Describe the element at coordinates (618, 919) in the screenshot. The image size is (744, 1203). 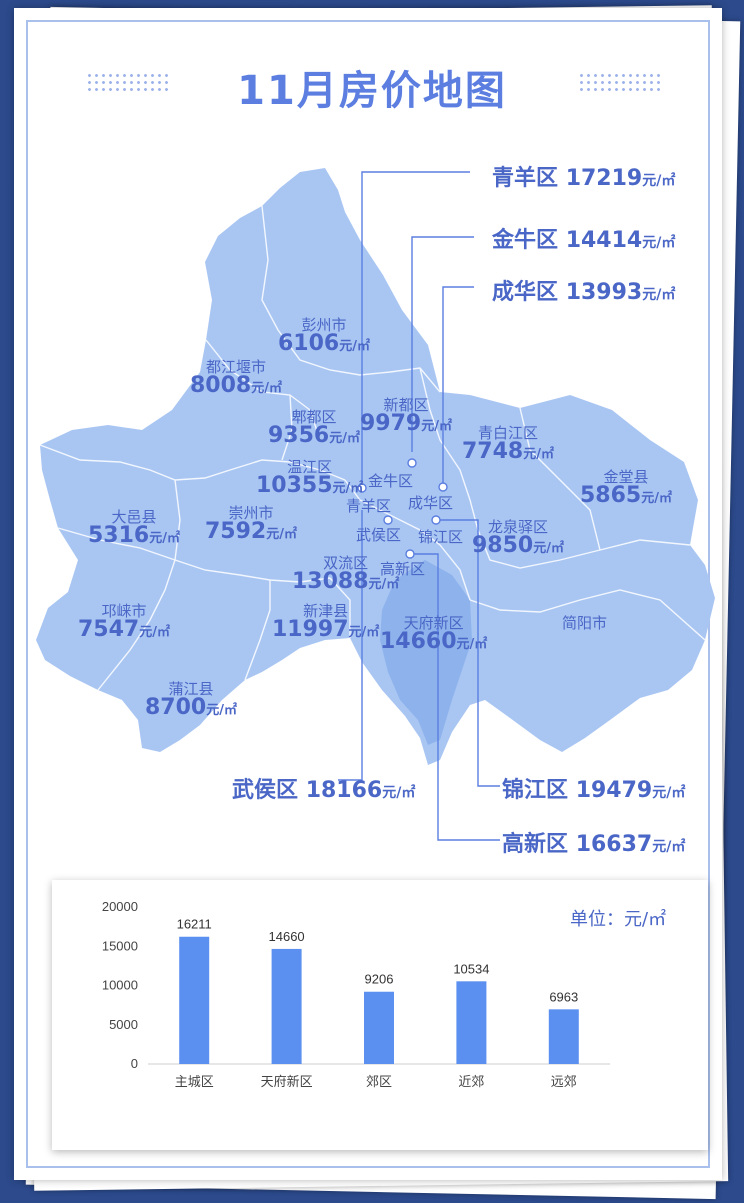
I see `chart-unit-label: 单位：元/㎡` at that location.